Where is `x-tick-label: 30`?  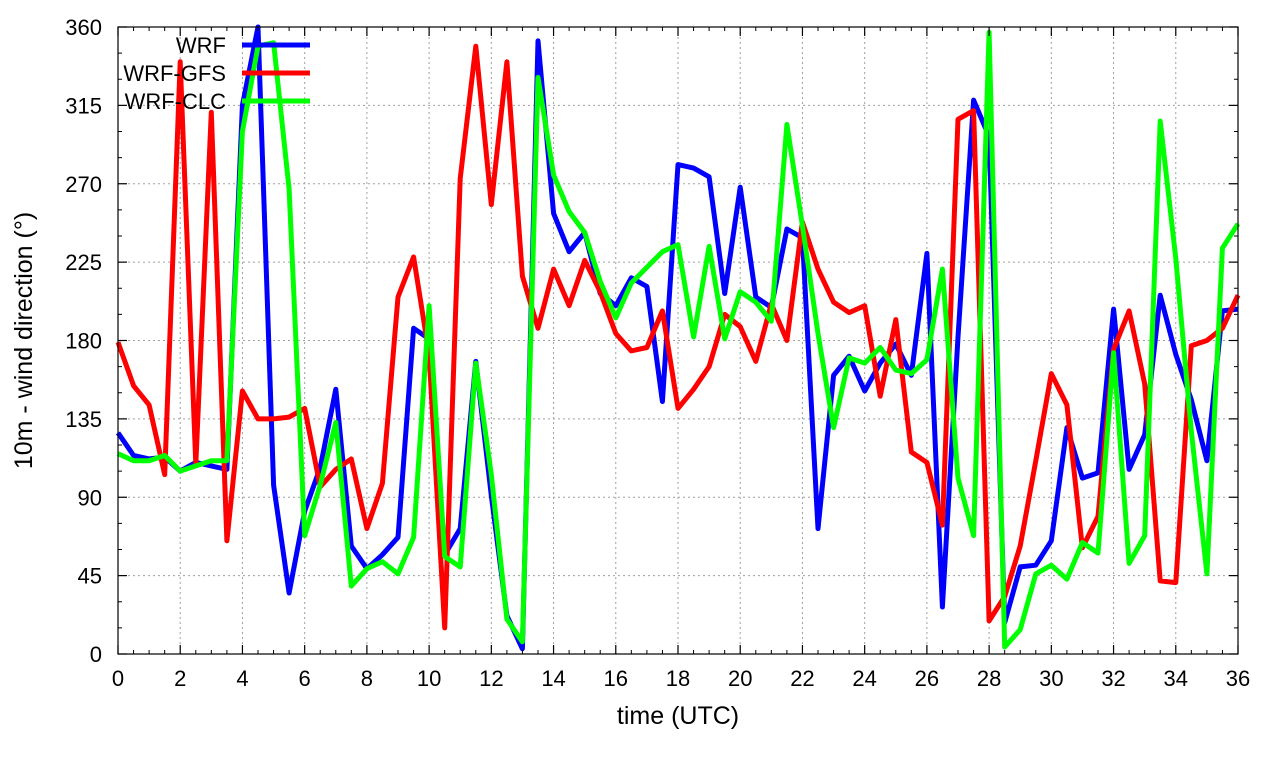 x-tick-label: 30 is located at coordinates (1051, 678).